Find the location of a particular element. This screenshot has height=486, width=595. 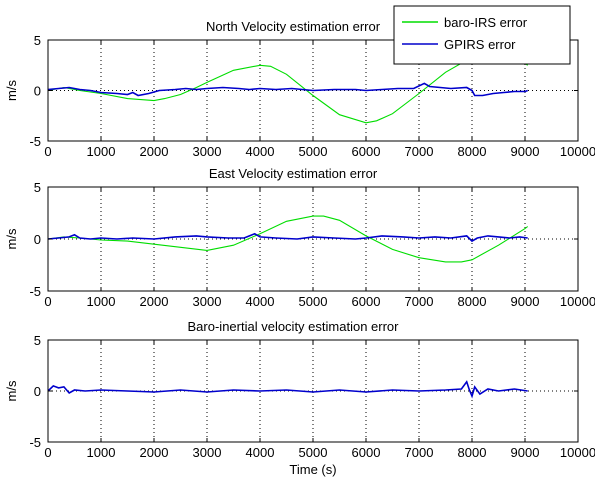

chart-title: Baro-inertial velocity estimation error is located at coordinates (294, 326).